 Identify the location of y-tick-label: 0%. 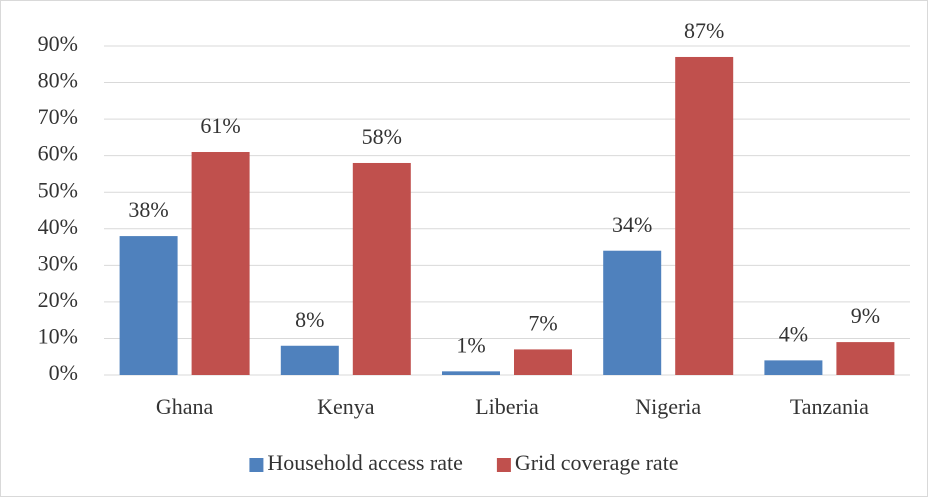
(63, 372).